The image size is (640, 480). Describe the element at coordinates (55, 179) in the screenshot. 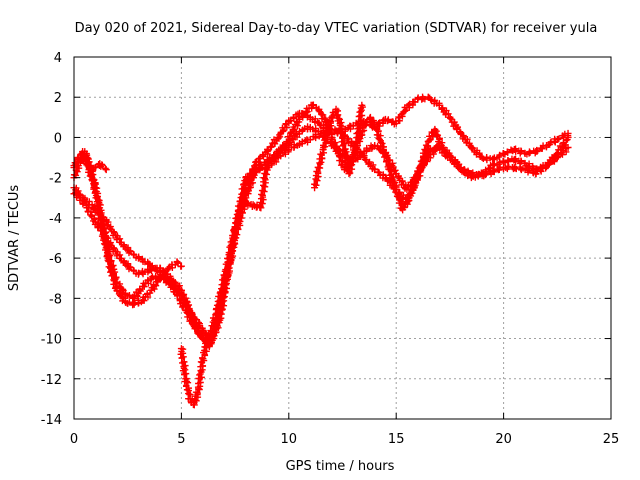

I see `y-tick-label: -2` at that location.